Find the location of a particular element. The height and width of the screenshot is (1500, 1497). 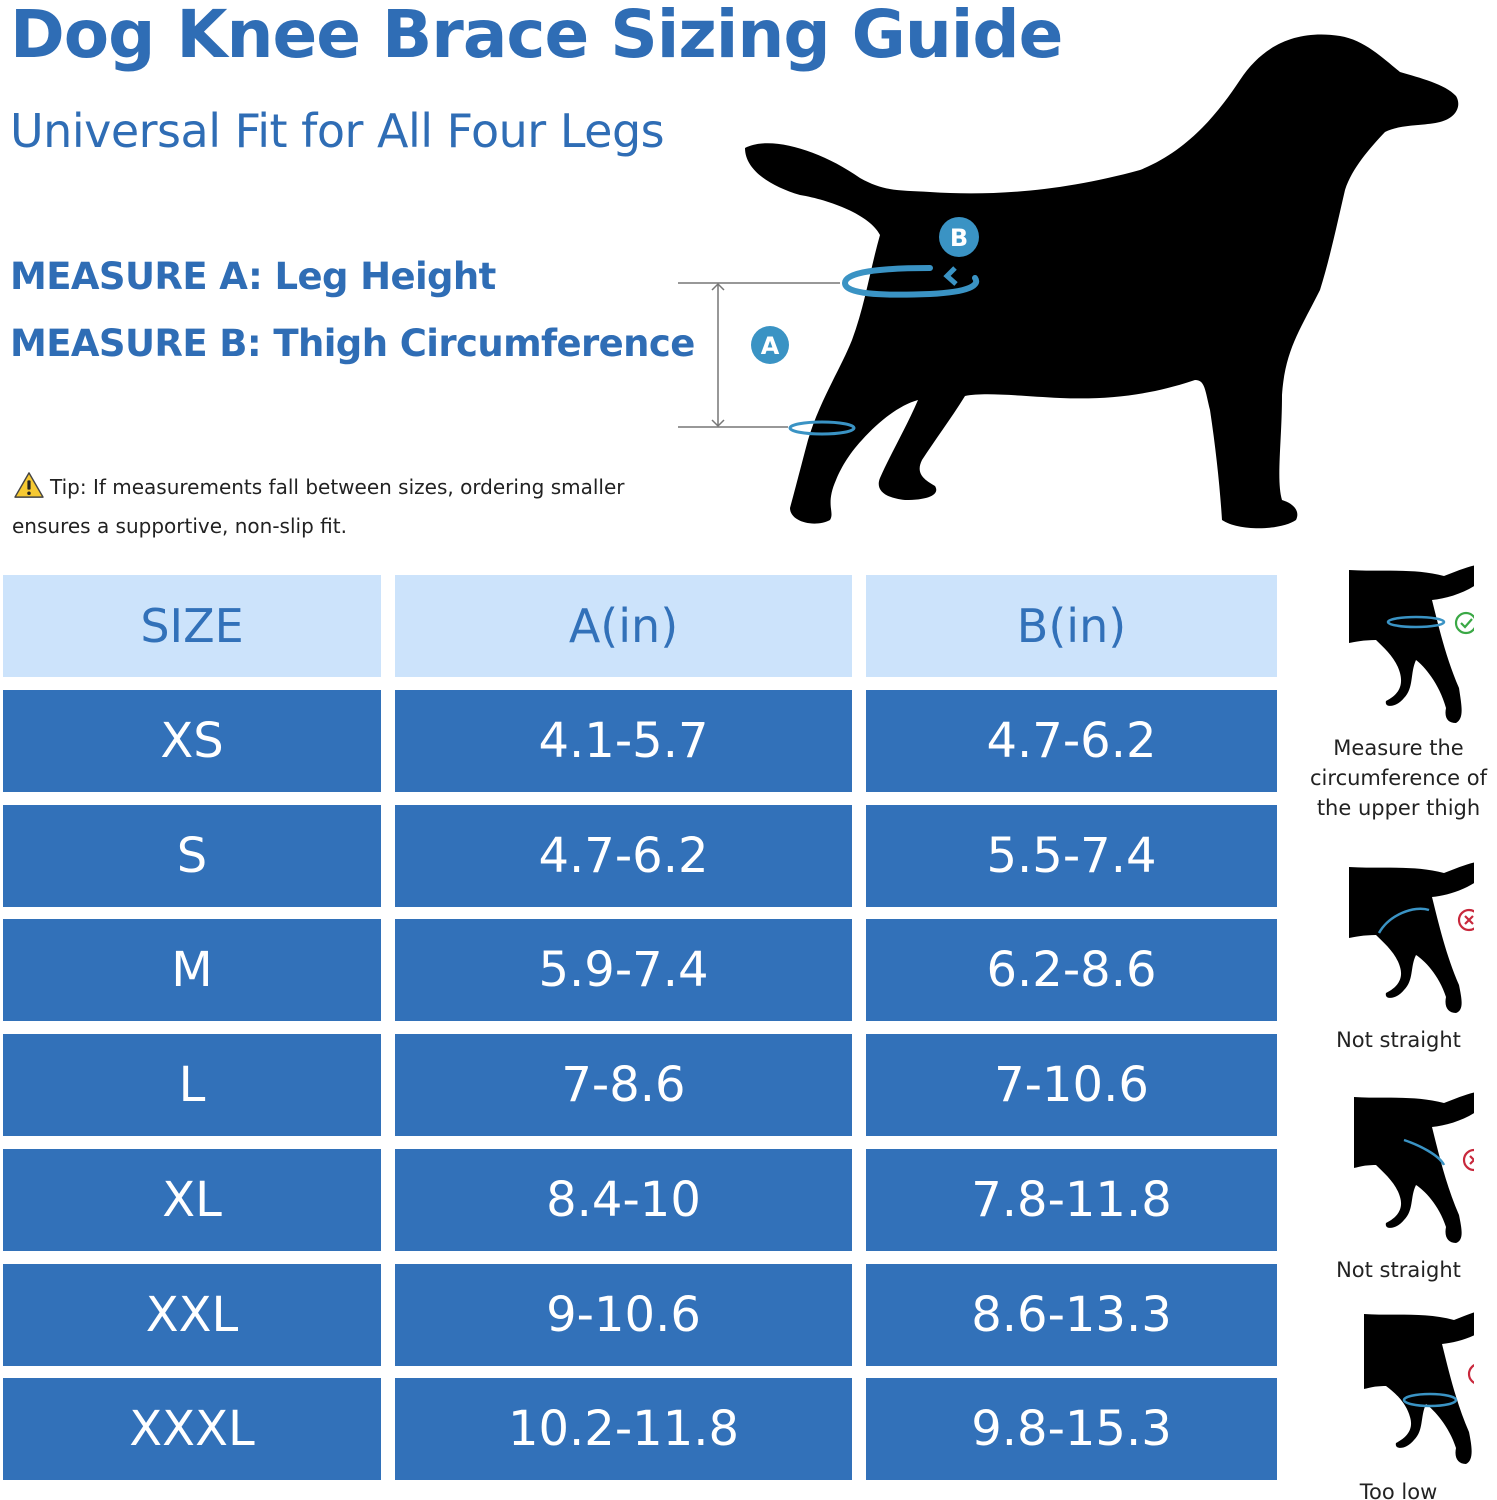

header-size: SIZE is located at coordinates (192, 626).